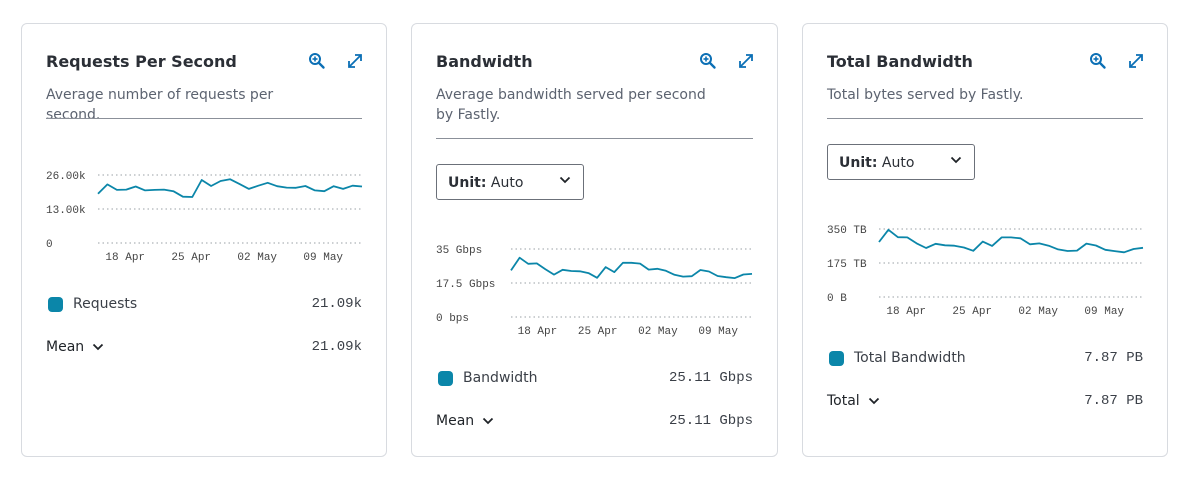  Describe the element at coordinates (837, 299) in the screenshot. I see `y-tick-label: 0 B` at that location.